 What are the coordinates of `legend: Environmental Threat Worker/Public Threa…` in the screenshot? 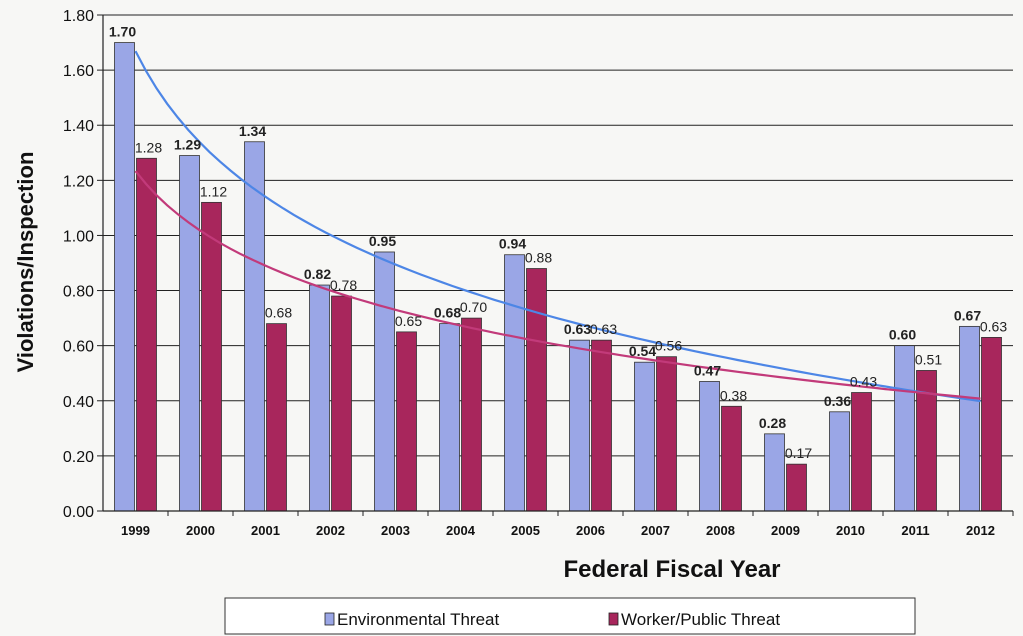 It's located at (570, 616).